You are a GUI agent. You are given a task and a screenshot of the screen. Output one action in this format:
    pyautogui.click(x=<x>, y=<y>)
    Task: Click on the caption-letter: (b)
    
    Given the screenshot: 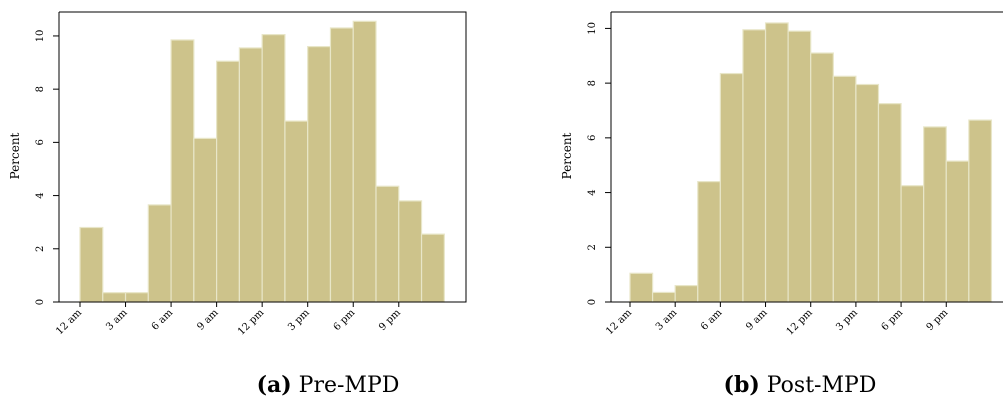 What is the action you would take?
    pyautogui.click(x=742, y=385)
    